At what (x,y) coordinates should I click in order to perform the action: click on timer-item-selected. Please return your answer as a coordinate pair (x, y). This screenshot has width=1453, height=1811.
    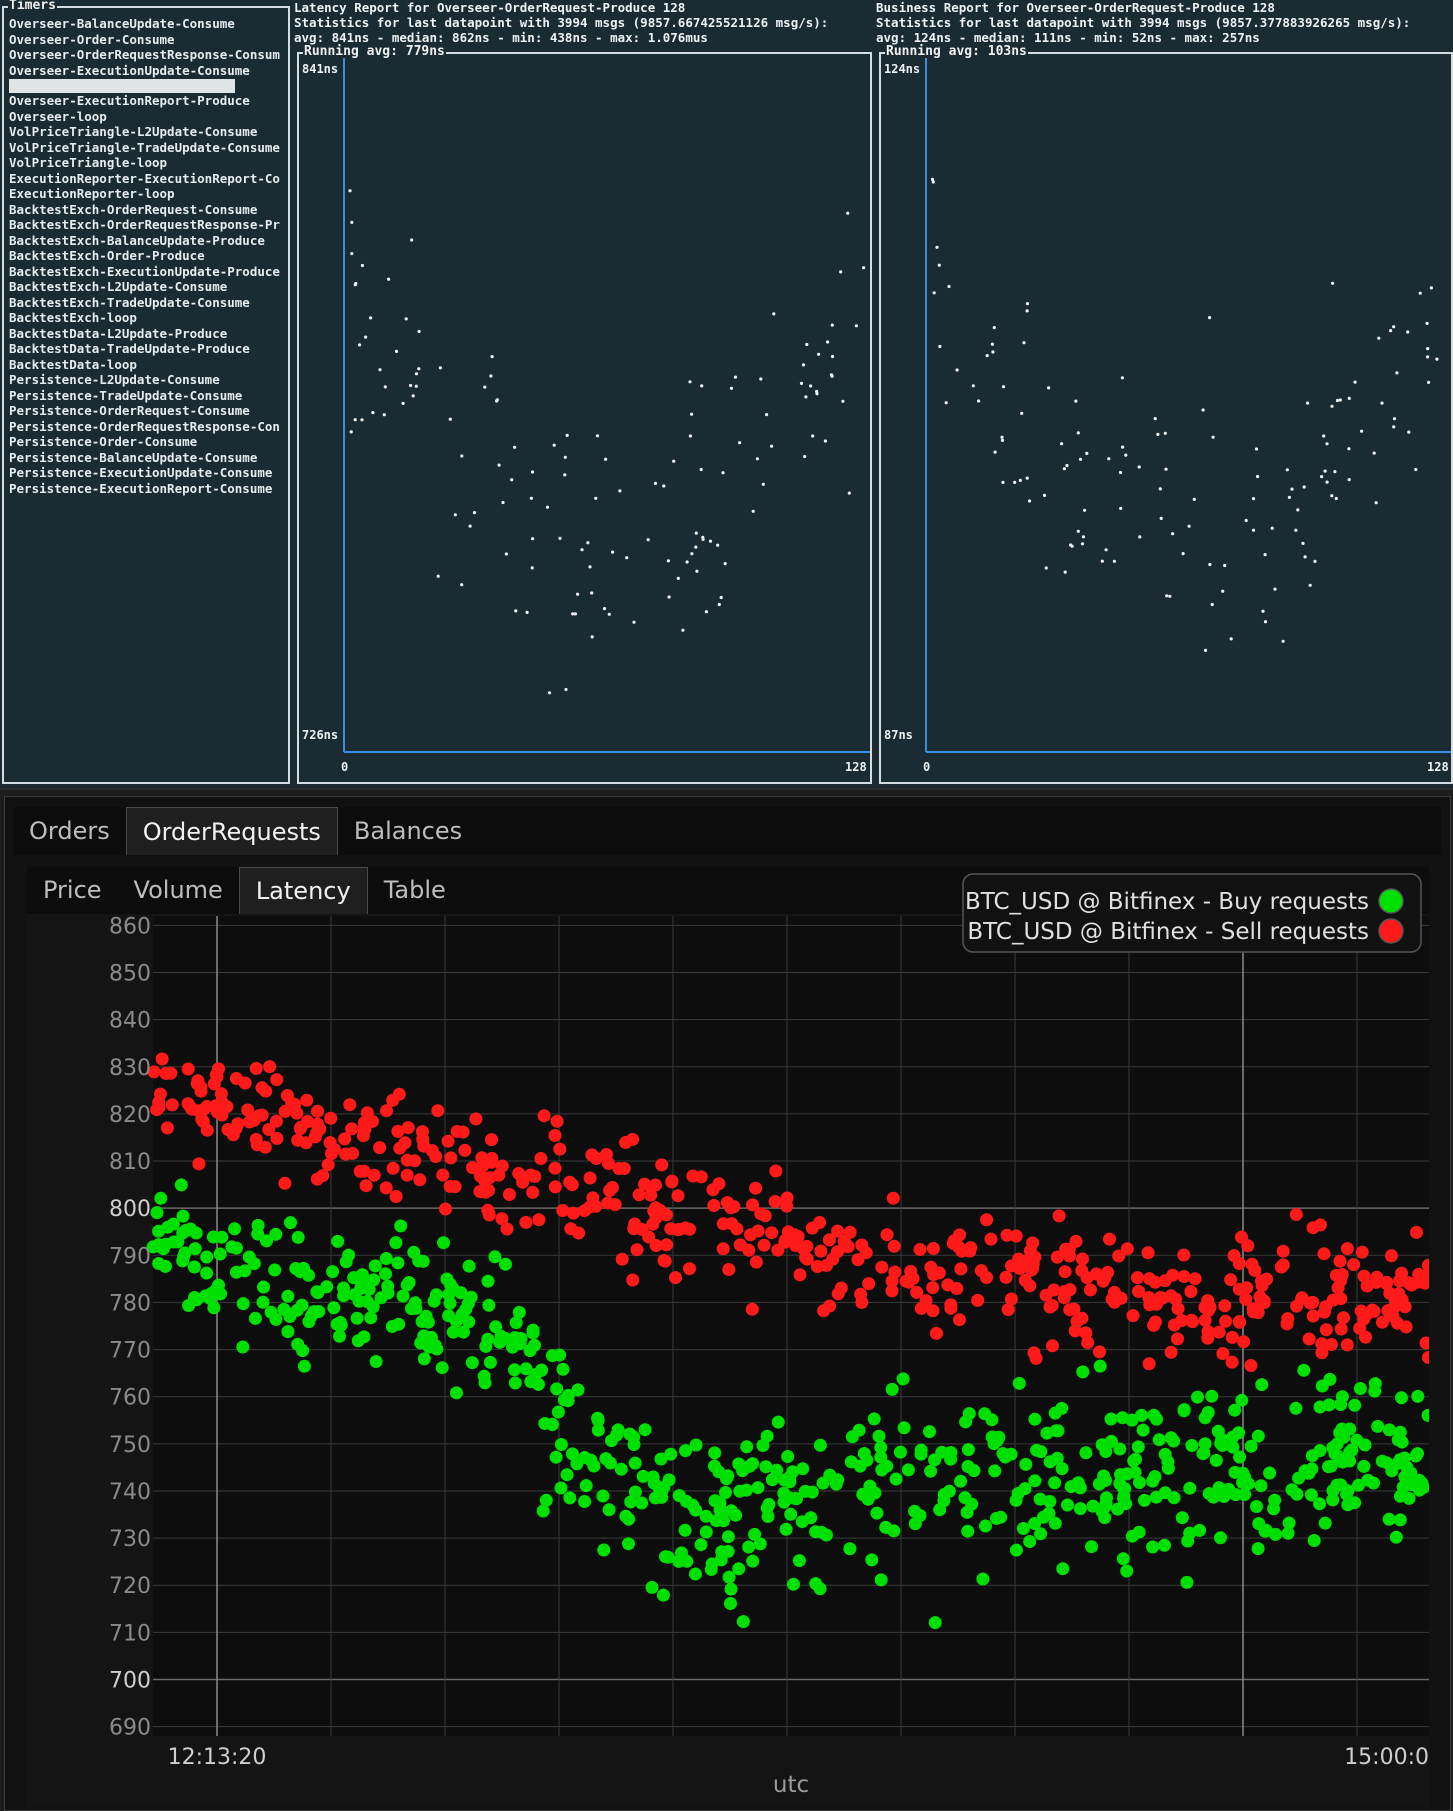
    Looking at the image, I should click on (122, 86).